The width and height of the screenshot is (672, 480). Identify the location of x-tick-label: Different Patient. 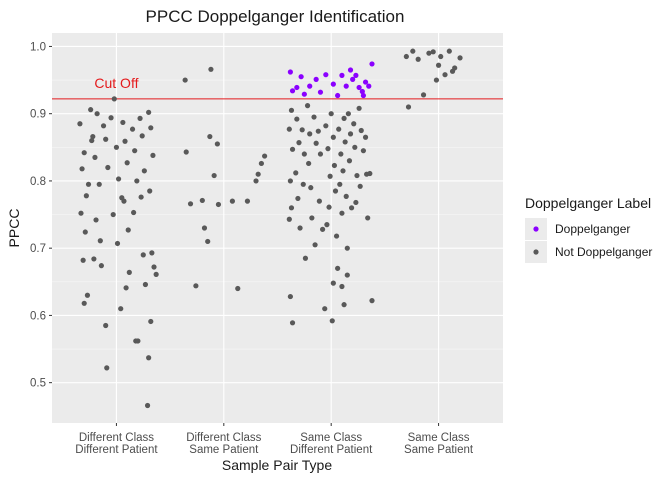
(331, 450).